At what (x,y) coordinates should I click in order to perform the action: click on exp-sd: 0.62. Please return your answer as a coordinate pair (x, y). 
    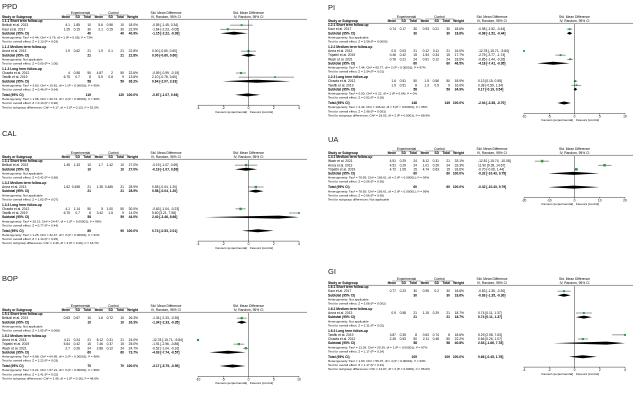
    Looking at the image, I should click on (77, 51).